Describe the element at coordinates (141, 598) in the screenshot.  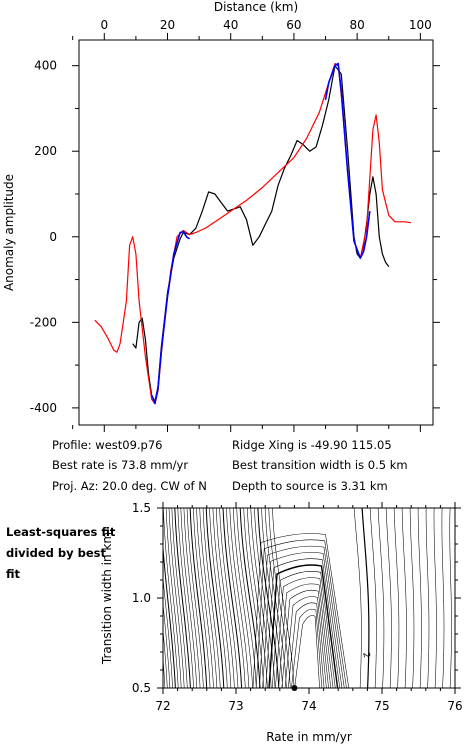
I see `width-tick-label: 1.0` at that location.